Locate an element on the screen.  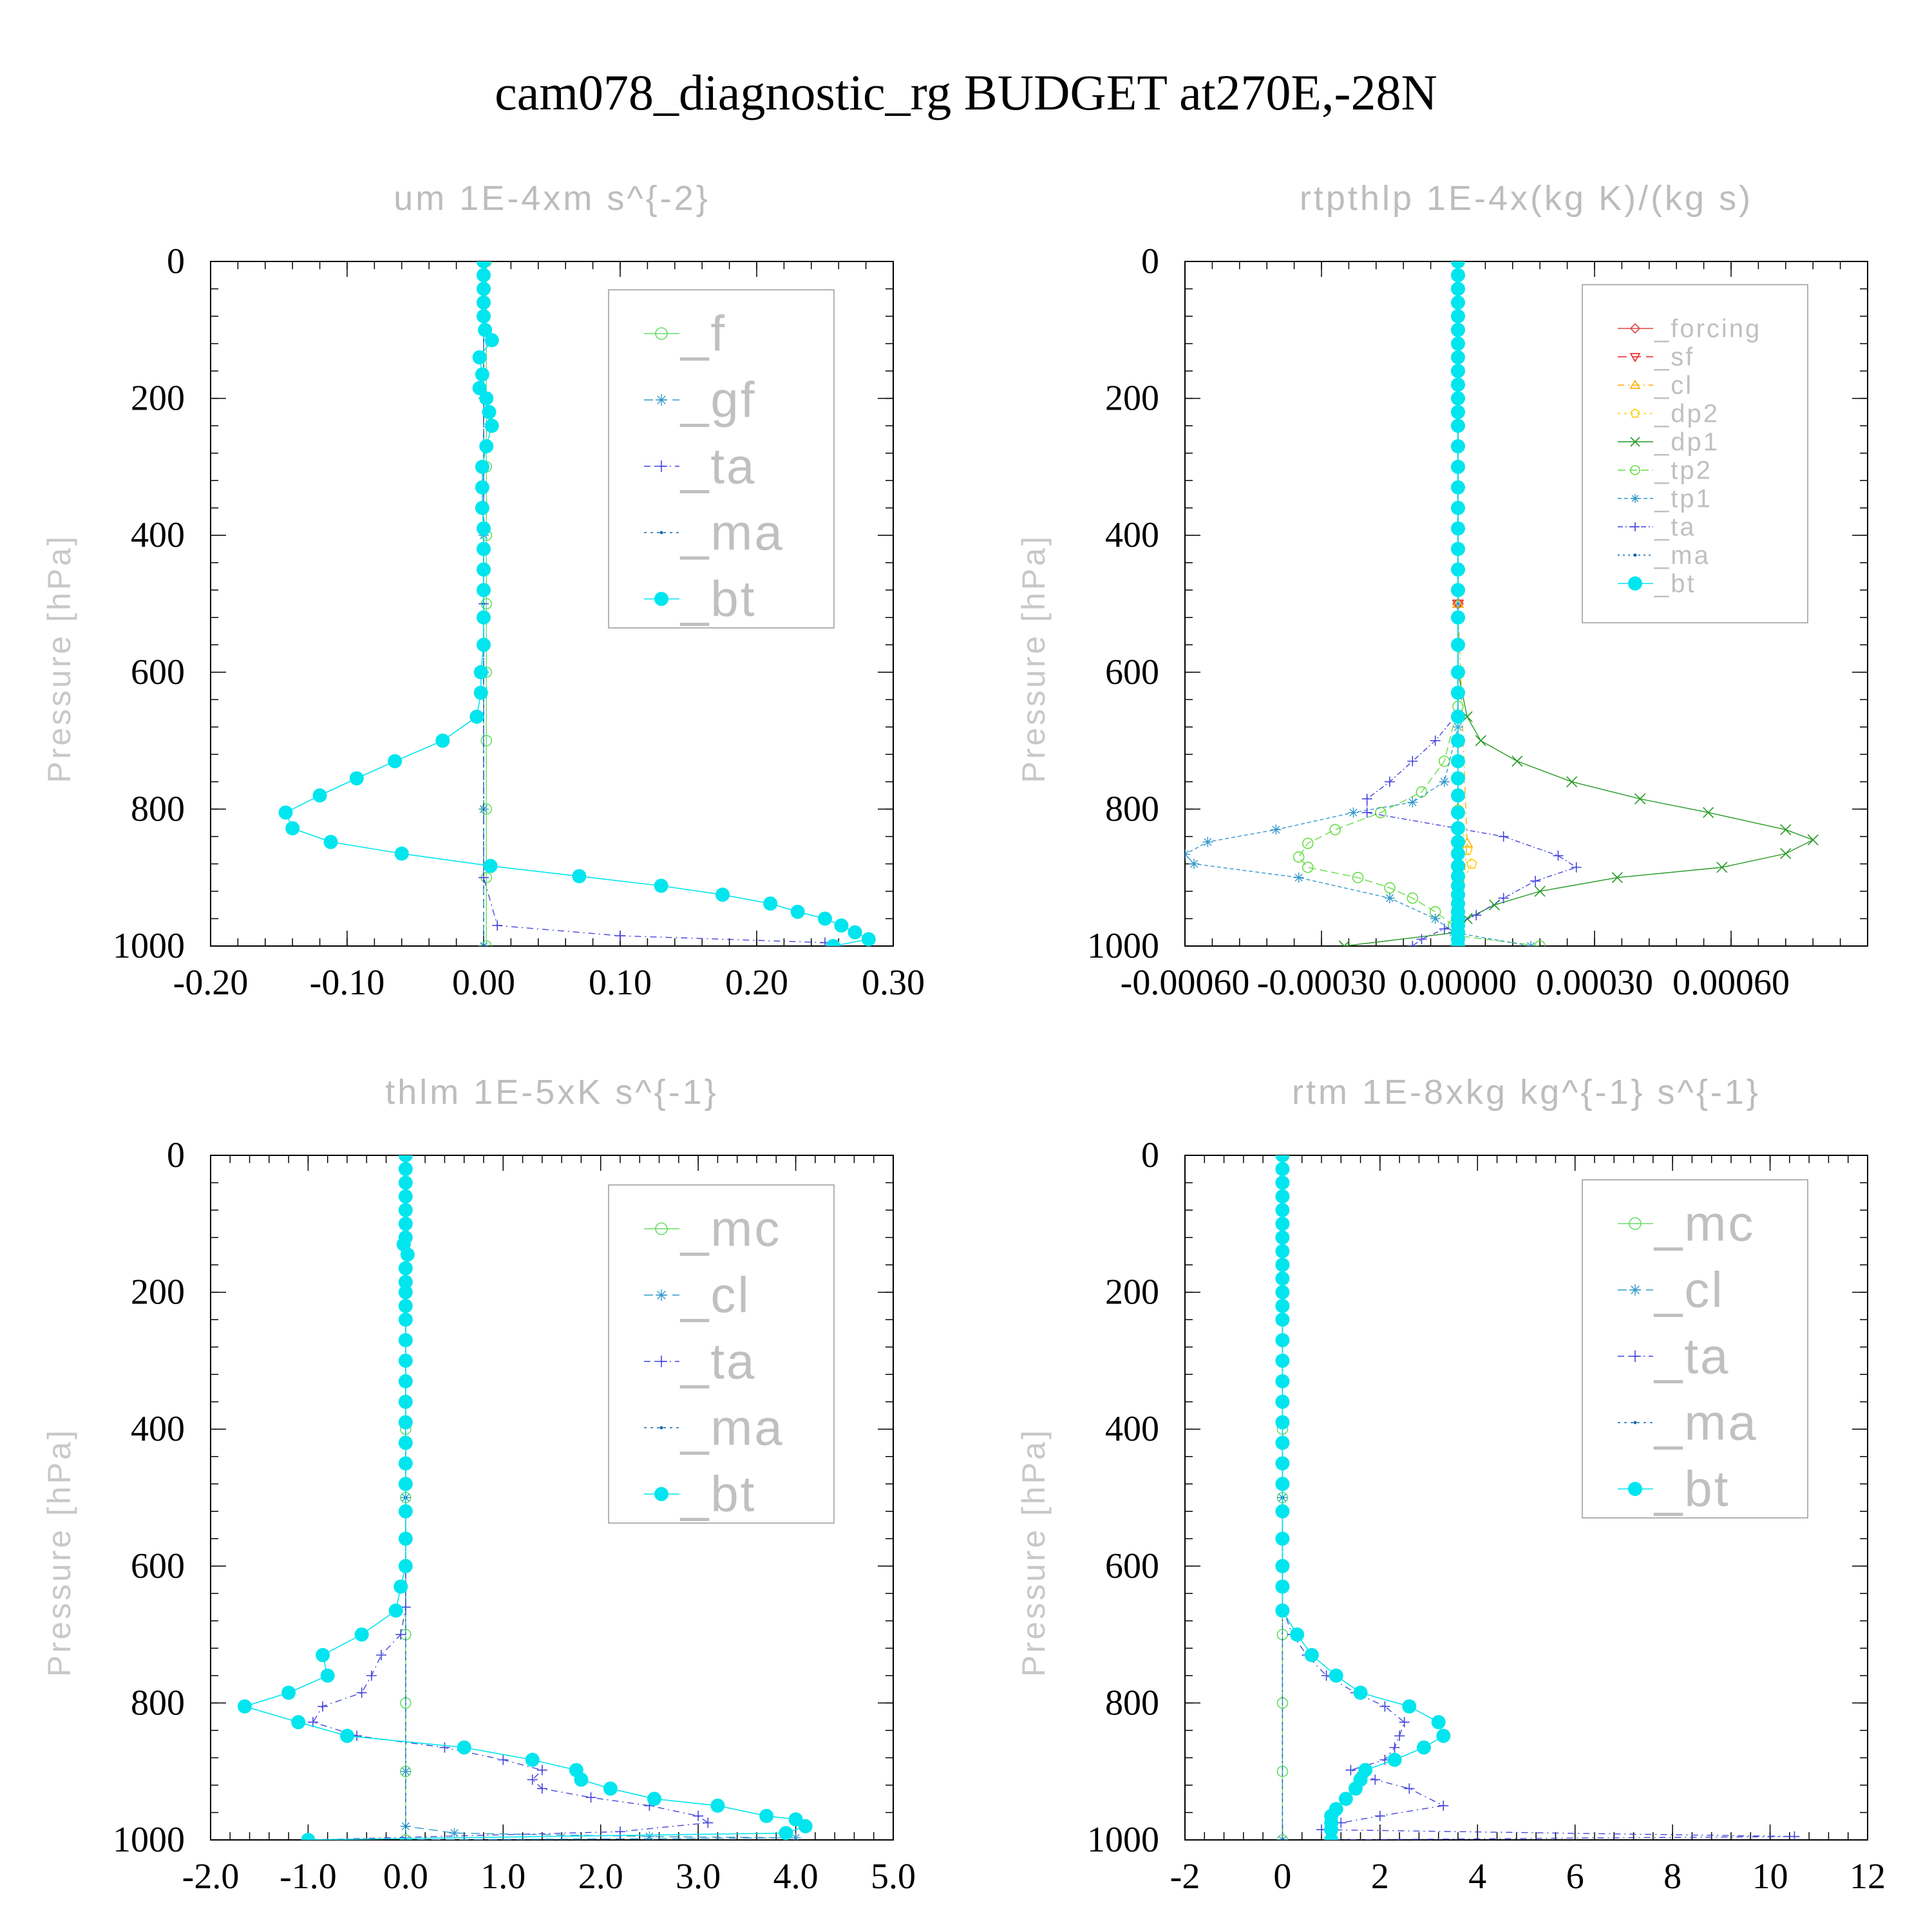
x-tick-label: -0.20 is located at coordinates (211, 983).